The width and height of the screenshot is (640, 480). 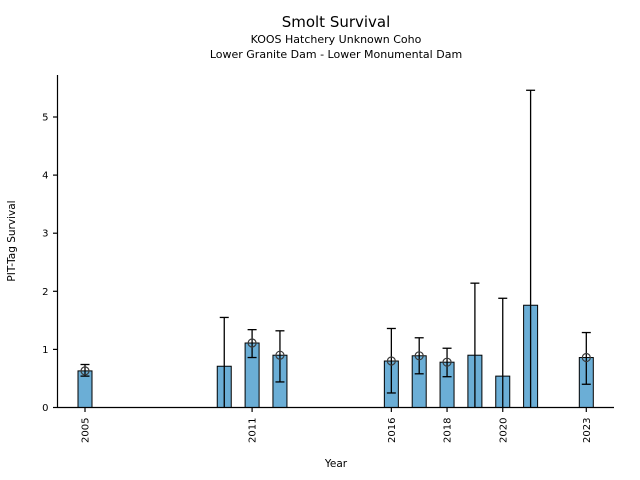 I want to click on x-tick-label: 2005, so click(x=86, y=430).